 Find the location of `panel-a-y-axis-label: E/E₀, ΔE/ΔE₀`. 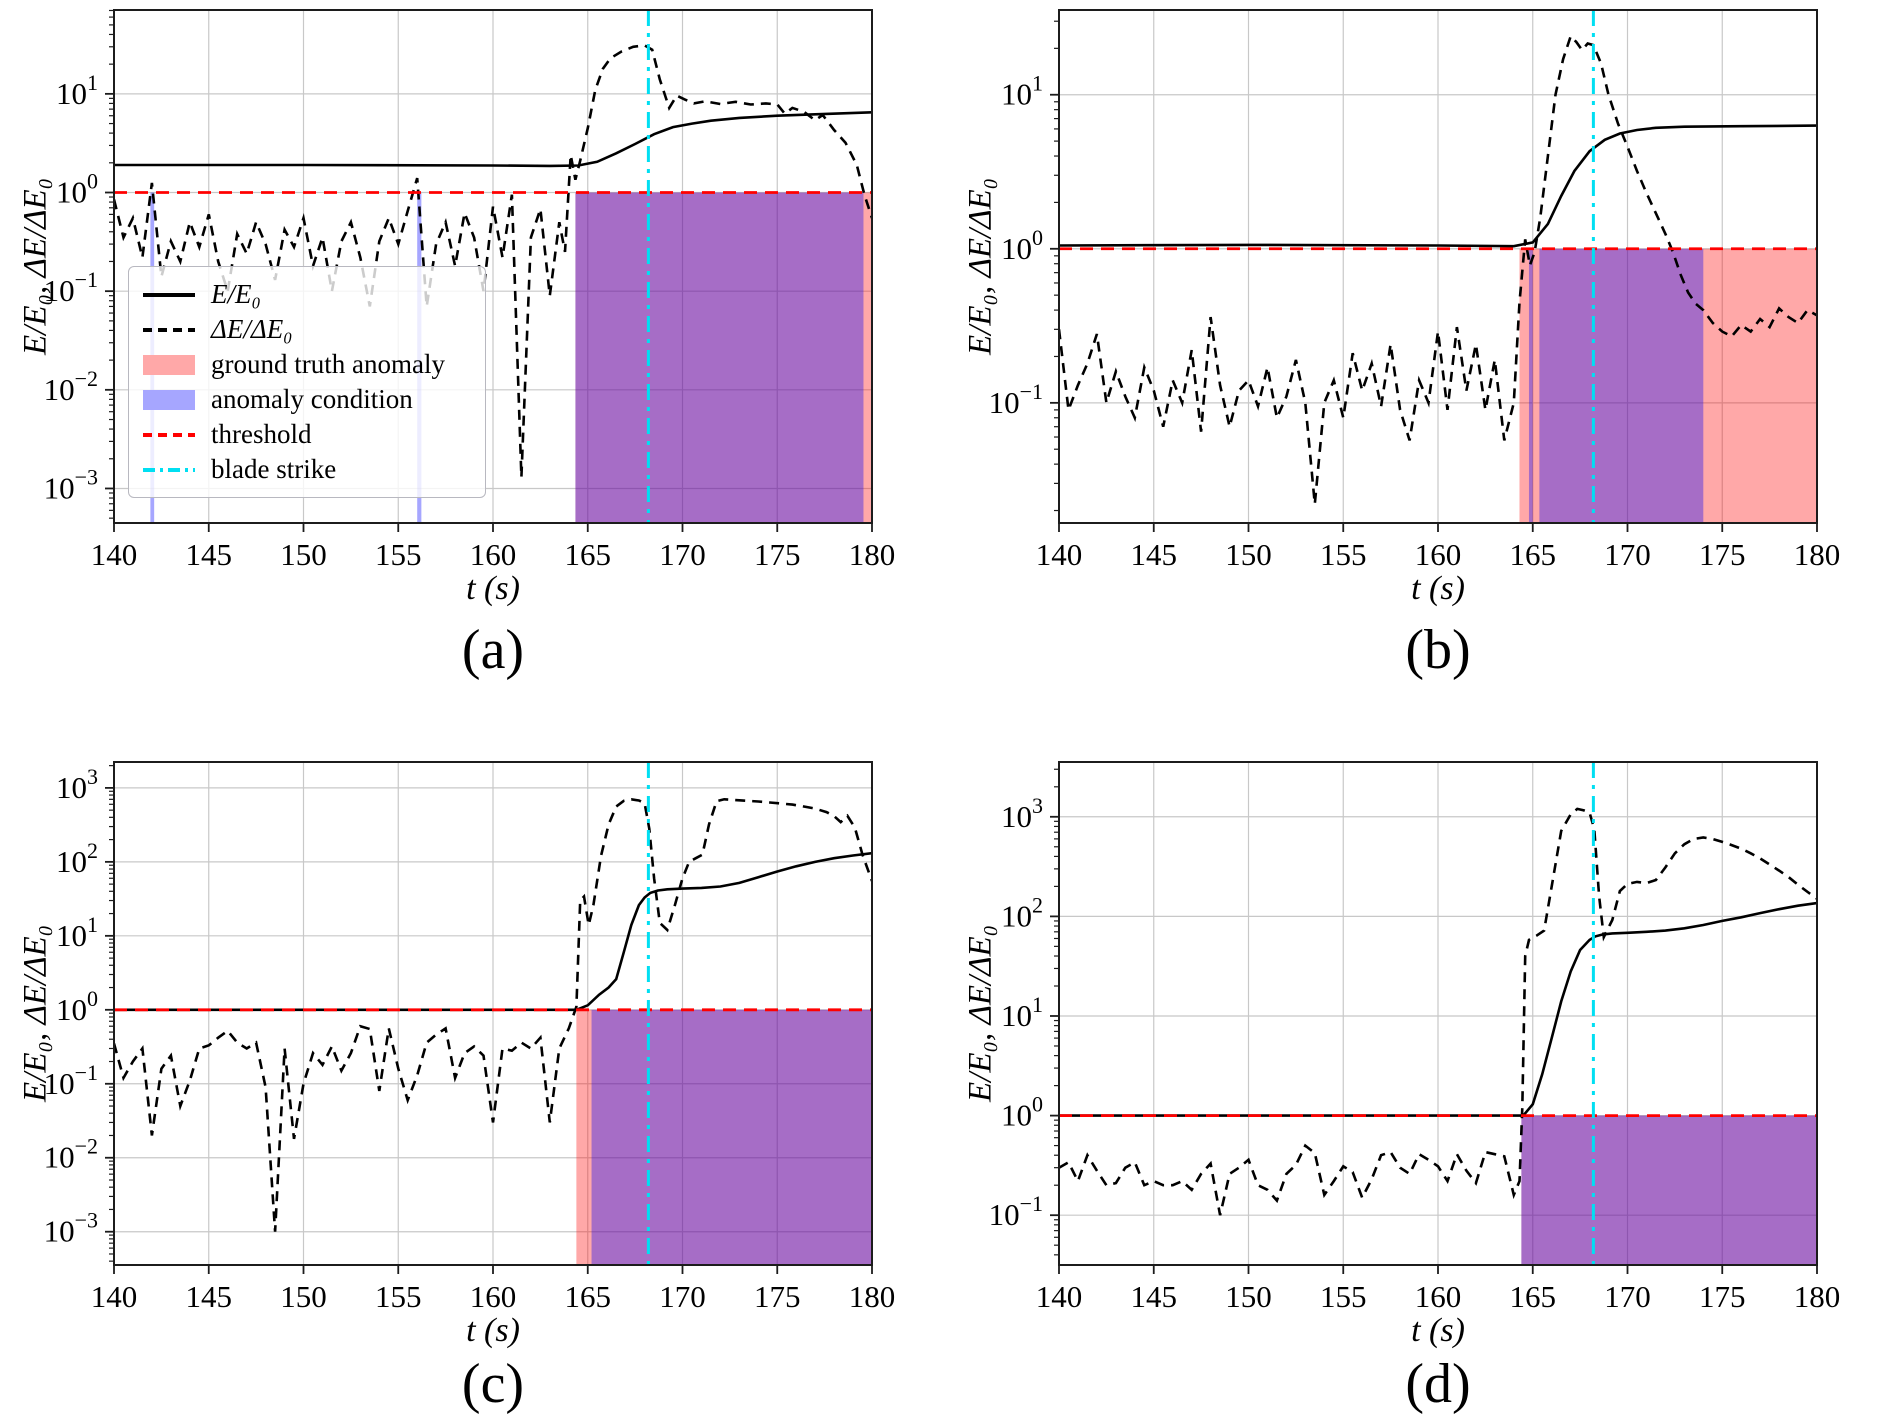

panel-a-y-axis-label: E/E₀, ΔE/ΔE₀ is located at coordinates (35, 266).